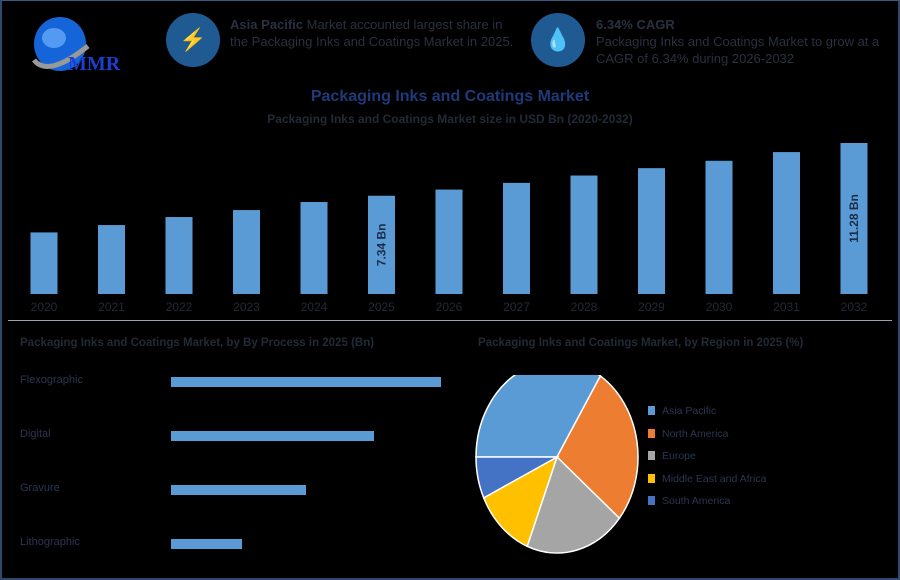 This screenshot has width=900, height=580. What do you see at coordinates (94, 64) in the screenshot?
I see `svg-text: MMR` at bounding box center [94, 64].